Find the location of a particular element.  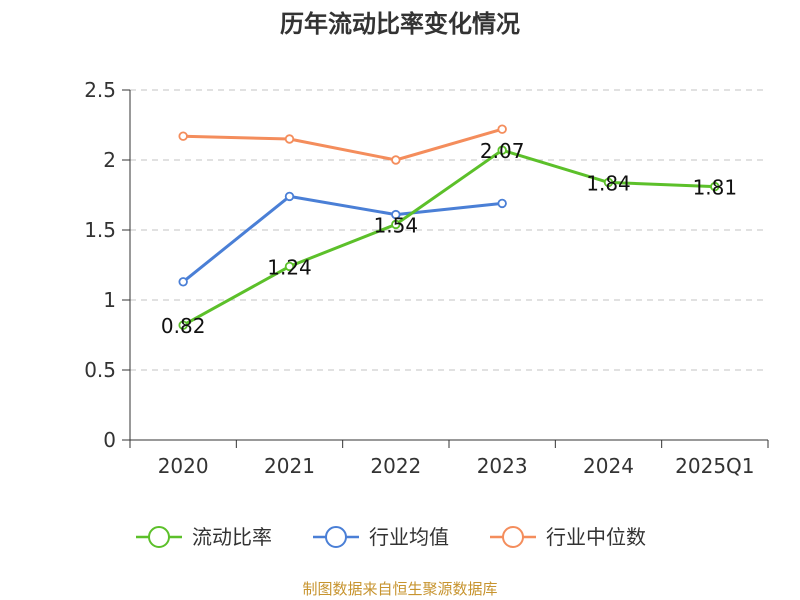

x-tick-label: 2020 is located at coordinates (183, 466).